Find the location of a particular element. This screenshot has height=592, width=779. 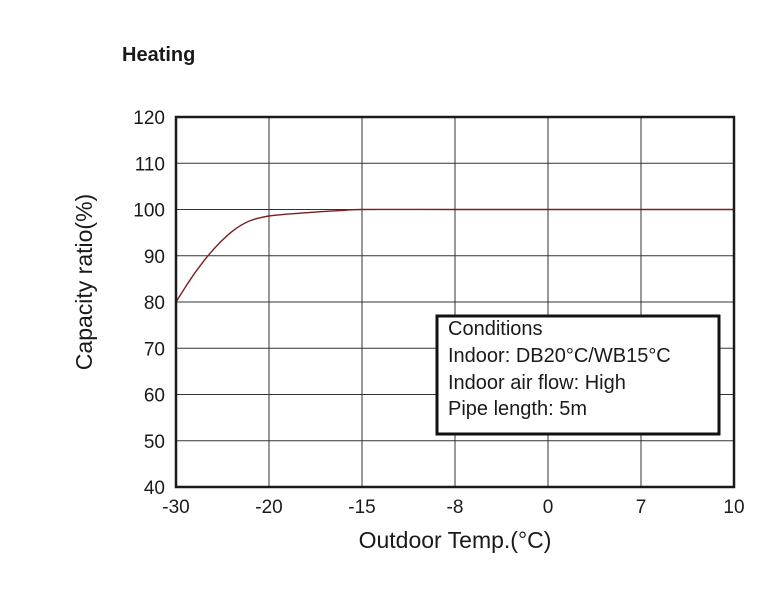

conditions-border is located at coordinates (578, 375).